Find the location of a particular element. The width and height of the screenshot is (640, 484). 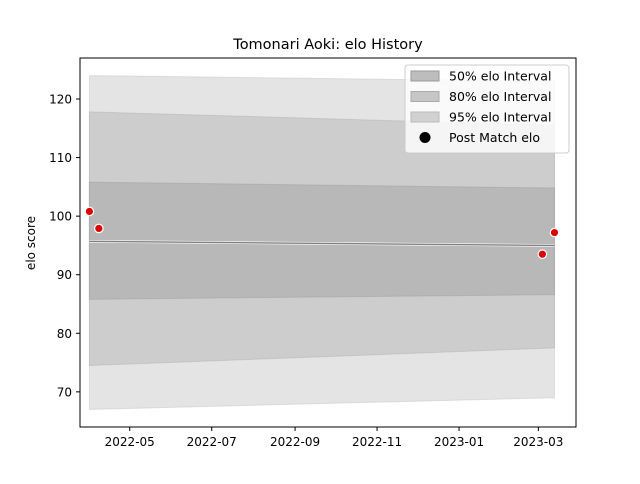

x-tick-label-2: 2022-09 is located at coordinates (295, 442).